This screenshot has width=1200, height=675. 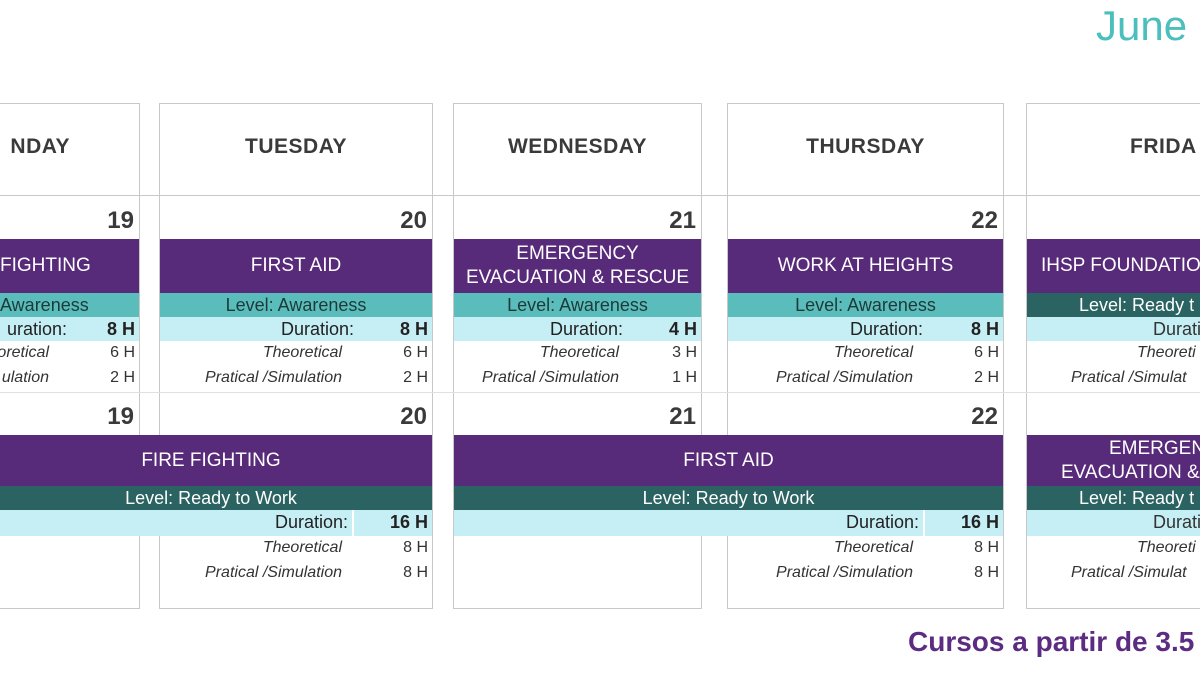 What do you see at coordinates (69, 266) in the screenshot?
I see `course-title: FIGHTING` at bounding box center [69, 266].